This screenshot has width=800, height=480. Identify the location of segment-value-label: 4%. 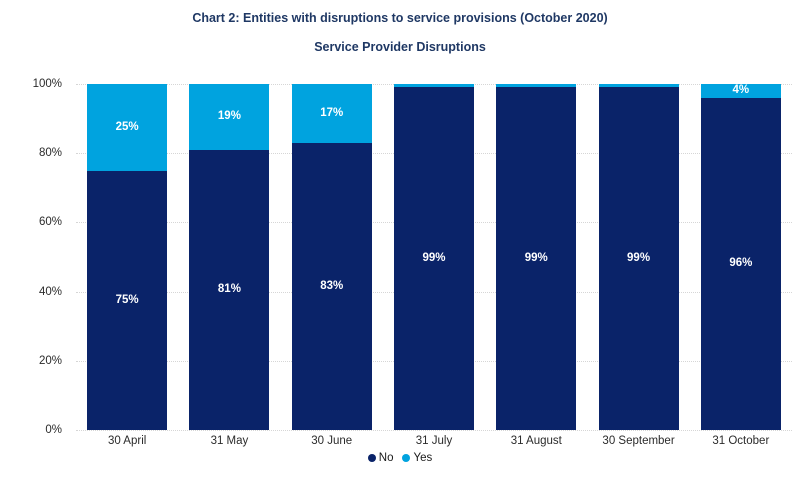
(741, 90).